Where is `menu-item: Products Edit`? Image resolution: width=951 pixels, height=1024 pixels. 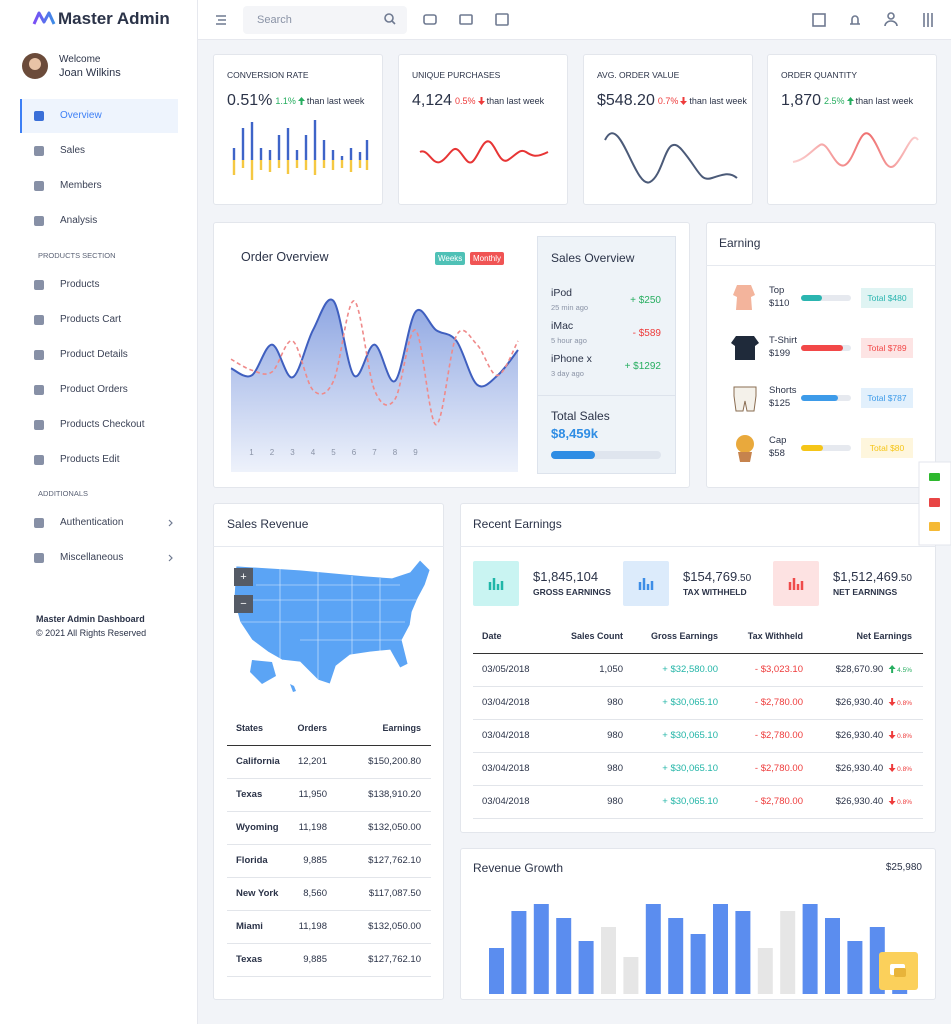 menu-item: Products Edit is located at coordinates (90, 459).